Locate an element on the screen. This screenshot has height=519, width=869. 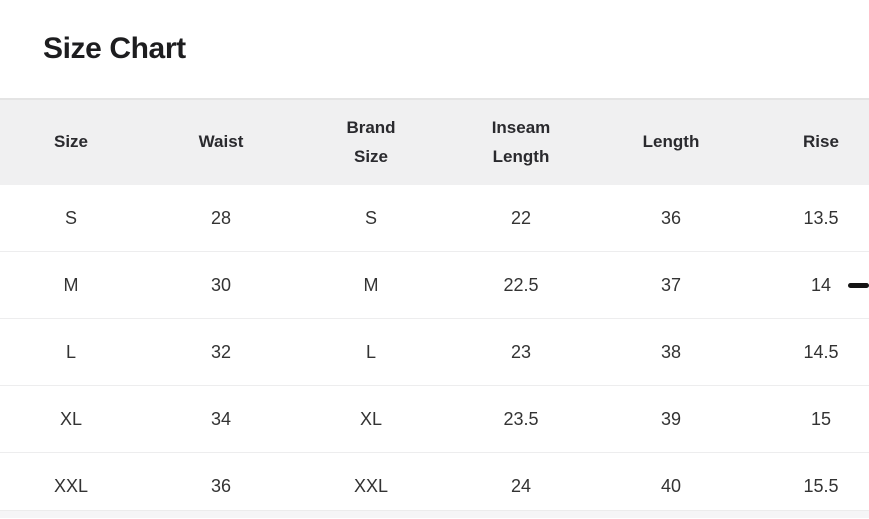
table-cell: 38 is located at coordinates (671, 352).